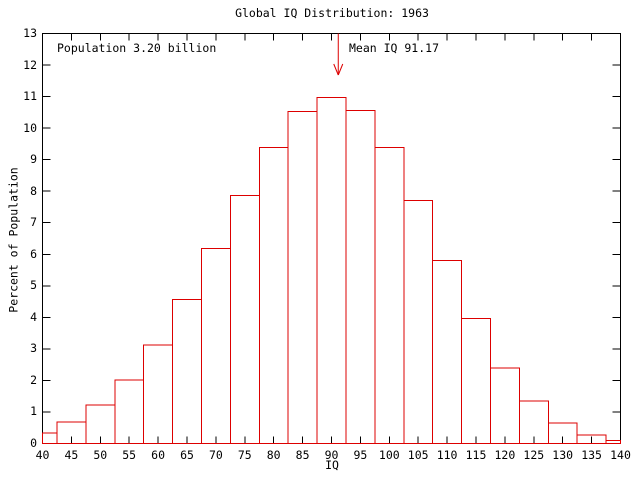 The height and width of the screenshot is (480, 640). What do you see at coordinates (340, 69) in the screenshot?
I see `mean-arrow-head-right` at bounding box center [340, 69].